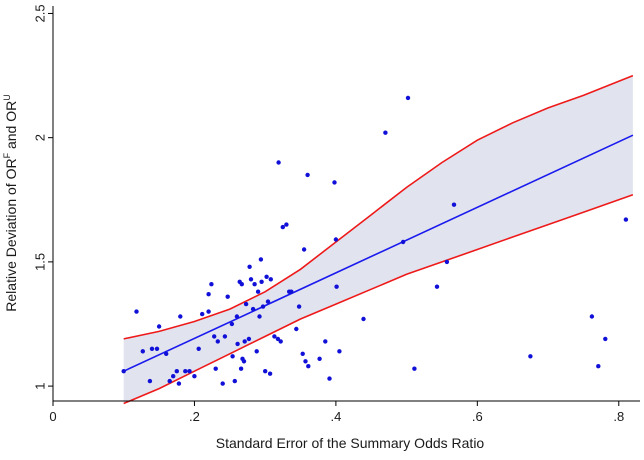 This screenshot has height=460, width=644. I want to click on y-axis-label-superscript-2: U, so click(7, 97).